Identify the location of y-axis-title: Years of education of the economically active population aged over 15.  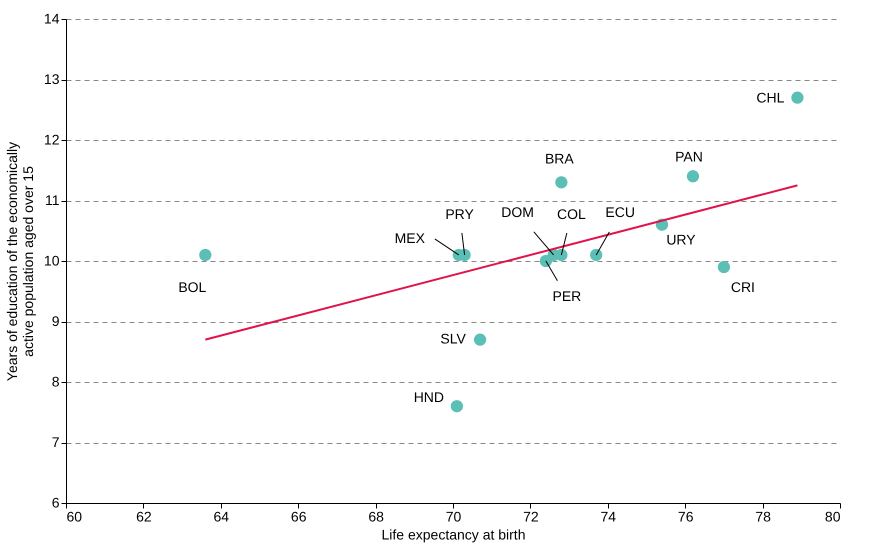
(20, 262).